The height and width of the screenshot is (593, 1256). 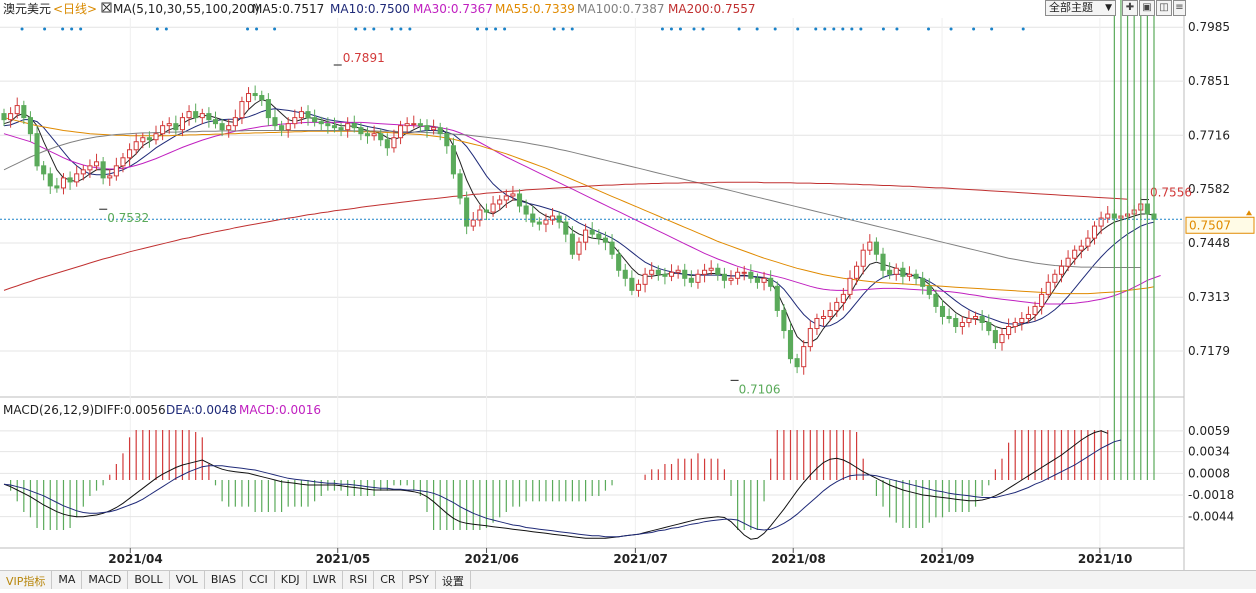 I want to click on ma10-value: MA10:0.7500, so click(x=370, y=9).